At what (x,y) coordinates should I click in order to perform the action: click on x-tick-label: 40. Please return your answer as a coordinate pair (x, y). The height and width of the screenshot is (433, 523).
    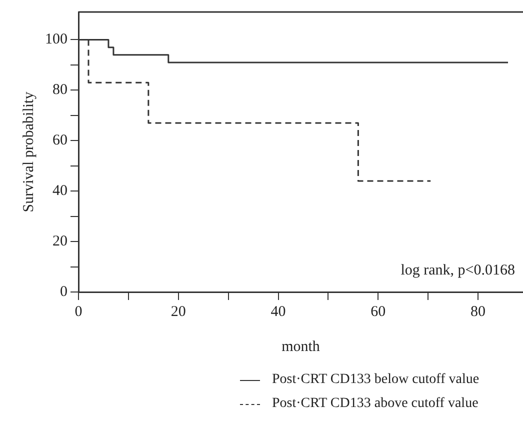
    Looking at the image, I should click on (278, 312).